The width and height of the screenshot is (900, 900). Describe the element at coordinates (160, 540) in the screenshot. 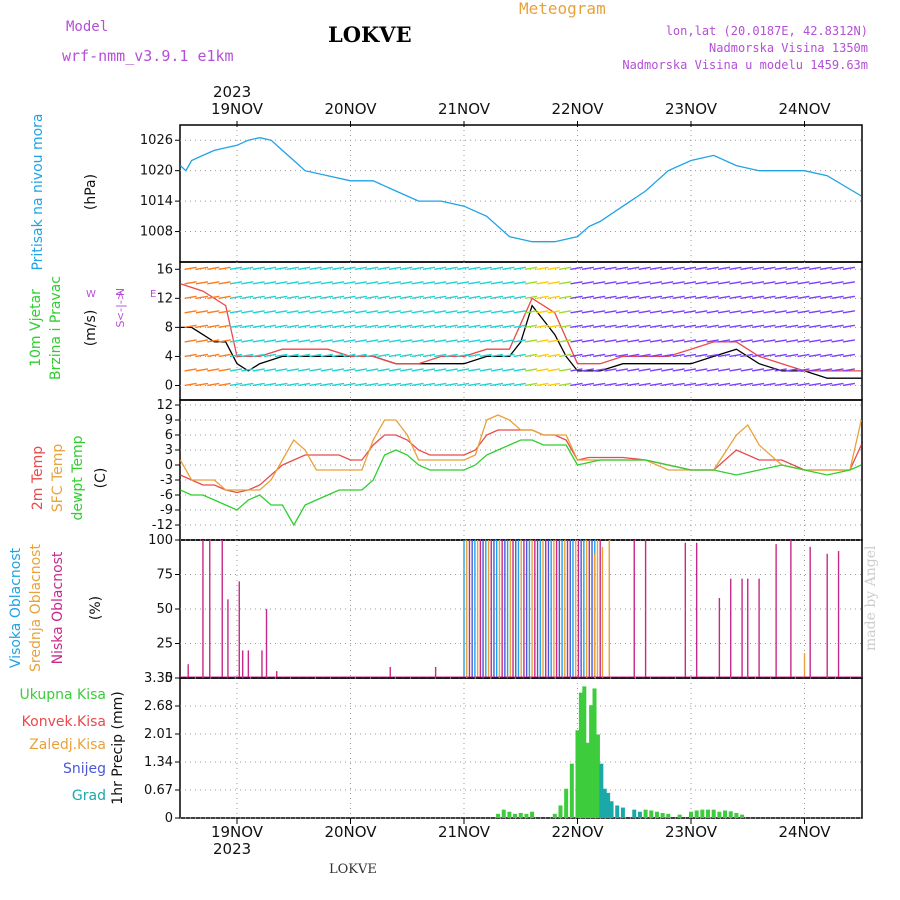

I see `clouds-ytick-label: 100` at that location.